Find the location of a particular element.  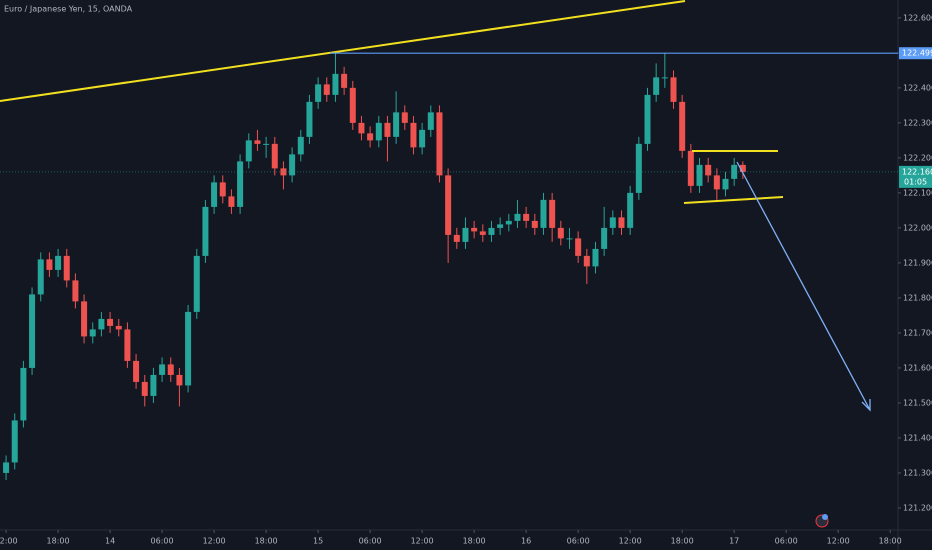

y-tick-label: 121.600 is located at coordinates (917, 367).